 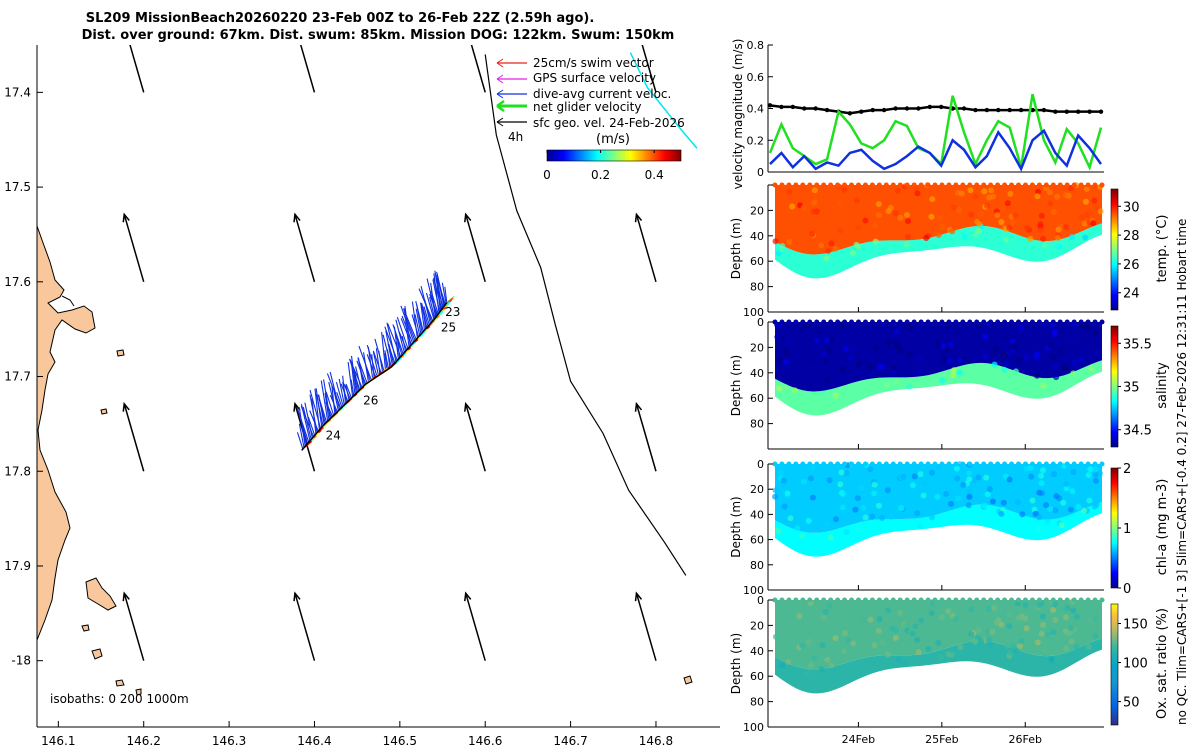 I want to click on panel-colorbar-tick-label: 50, so click(x=1131, y=703).